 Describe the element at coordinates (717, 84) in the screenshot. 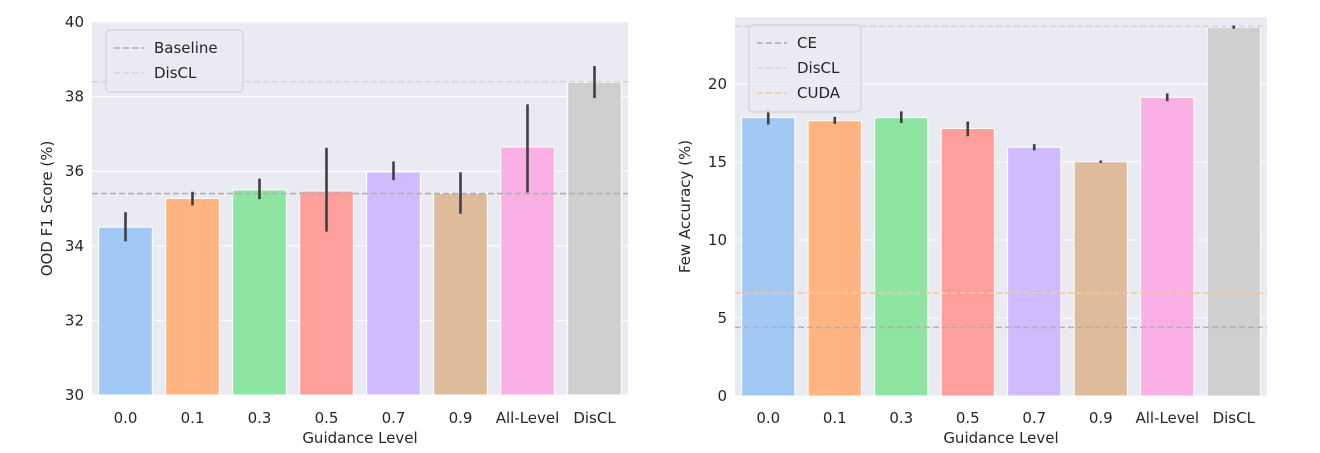

I see `y-tick-label: 20` at that location.